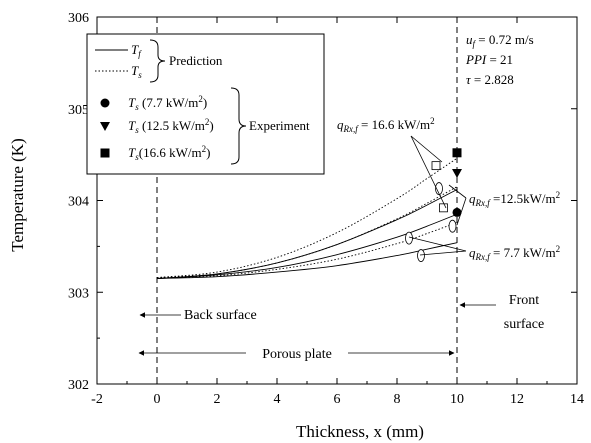 The image size is (591, 443). I want to click on legend-marker-triangle, so click(105, 126).